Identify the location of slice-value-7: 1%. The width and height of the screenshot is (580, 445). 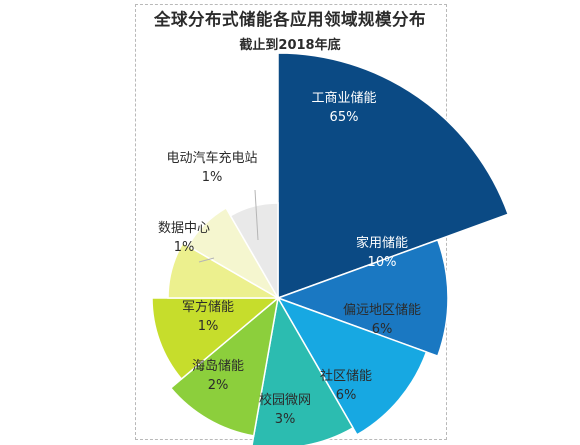
(208, 326).